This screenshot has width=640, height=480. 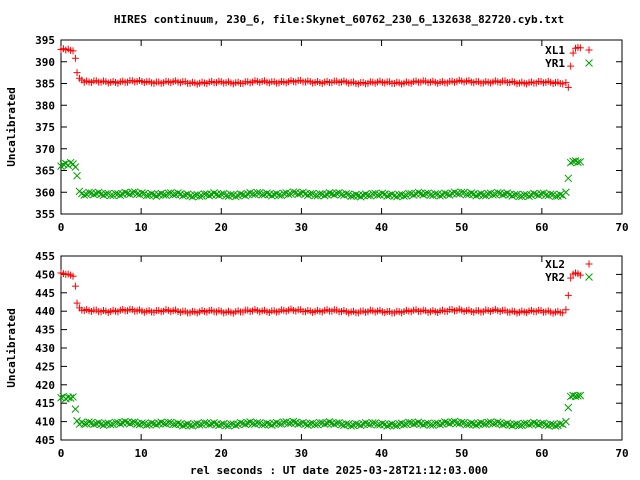 I want to click on y-tick-label: 450, so click(x=45, y=274).